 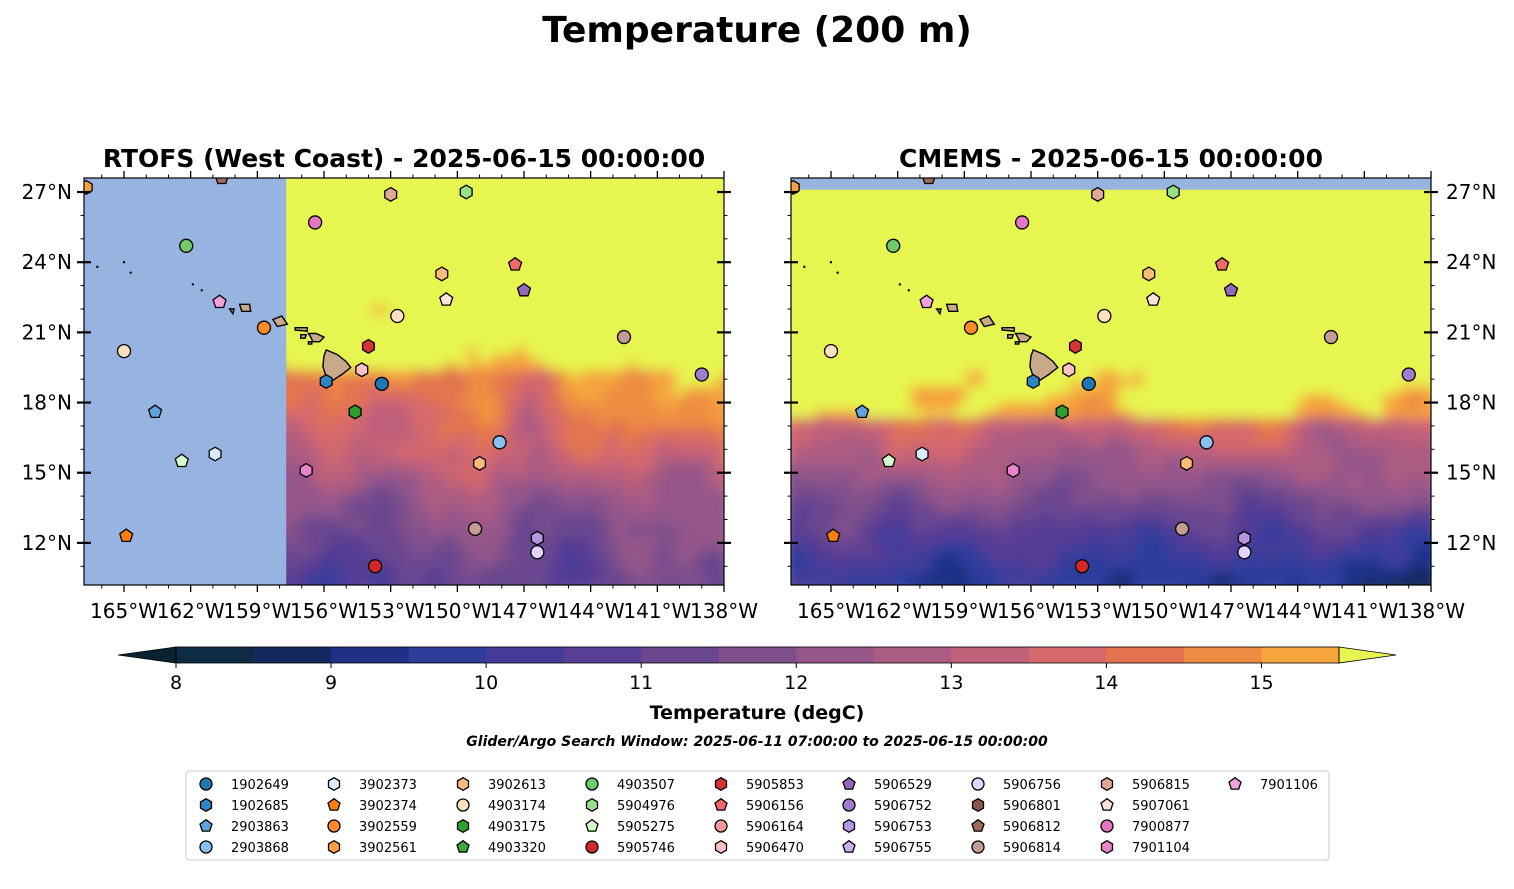 What do you see at coordinates (517, 848) in the screenshot?
I see `legend-label: 4903320` at bounding box center [517, 848].